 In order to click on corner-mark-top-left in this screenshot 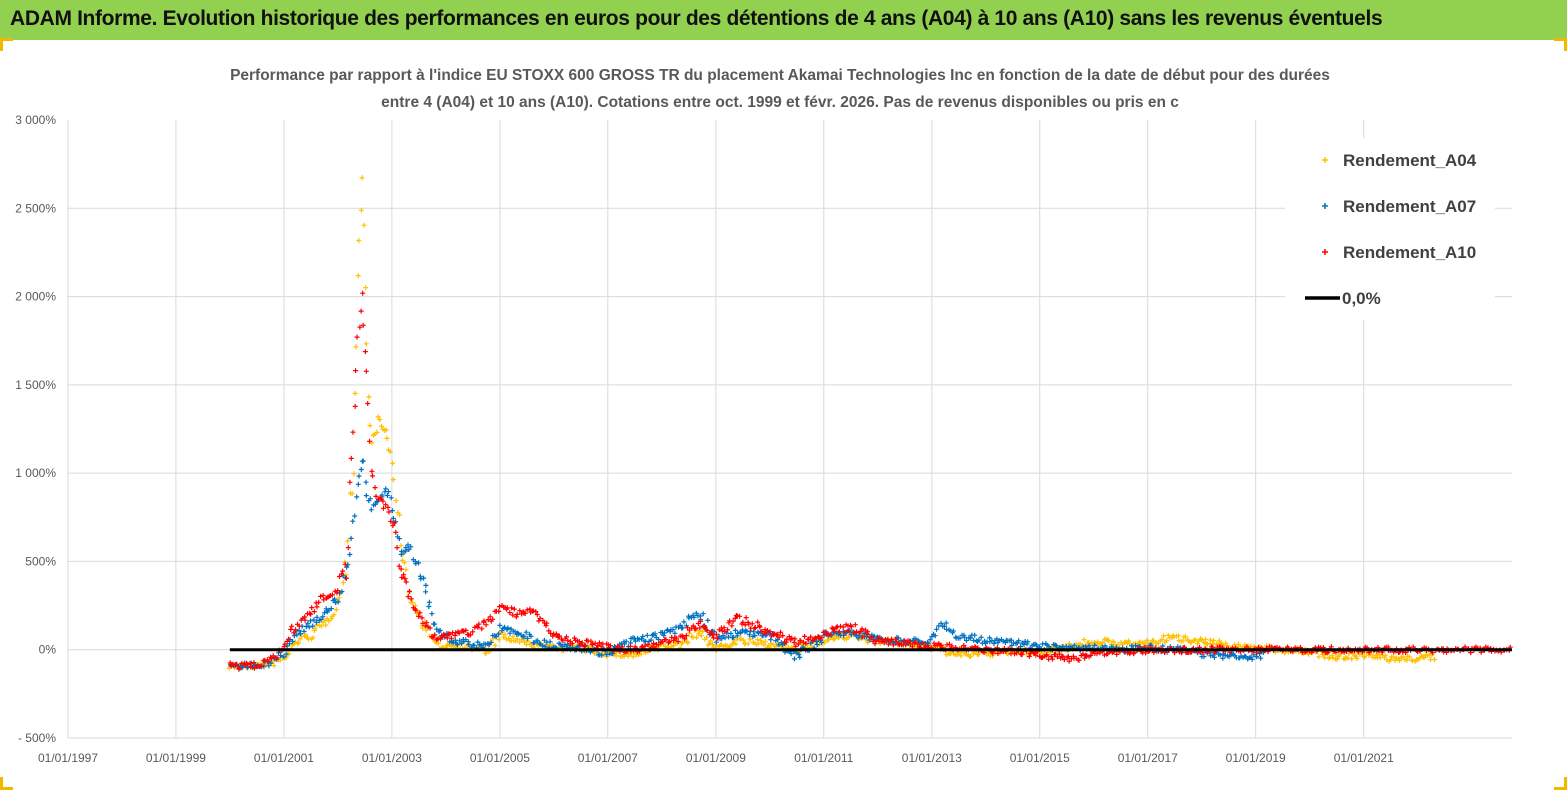, I will do `click(6, 44)`.